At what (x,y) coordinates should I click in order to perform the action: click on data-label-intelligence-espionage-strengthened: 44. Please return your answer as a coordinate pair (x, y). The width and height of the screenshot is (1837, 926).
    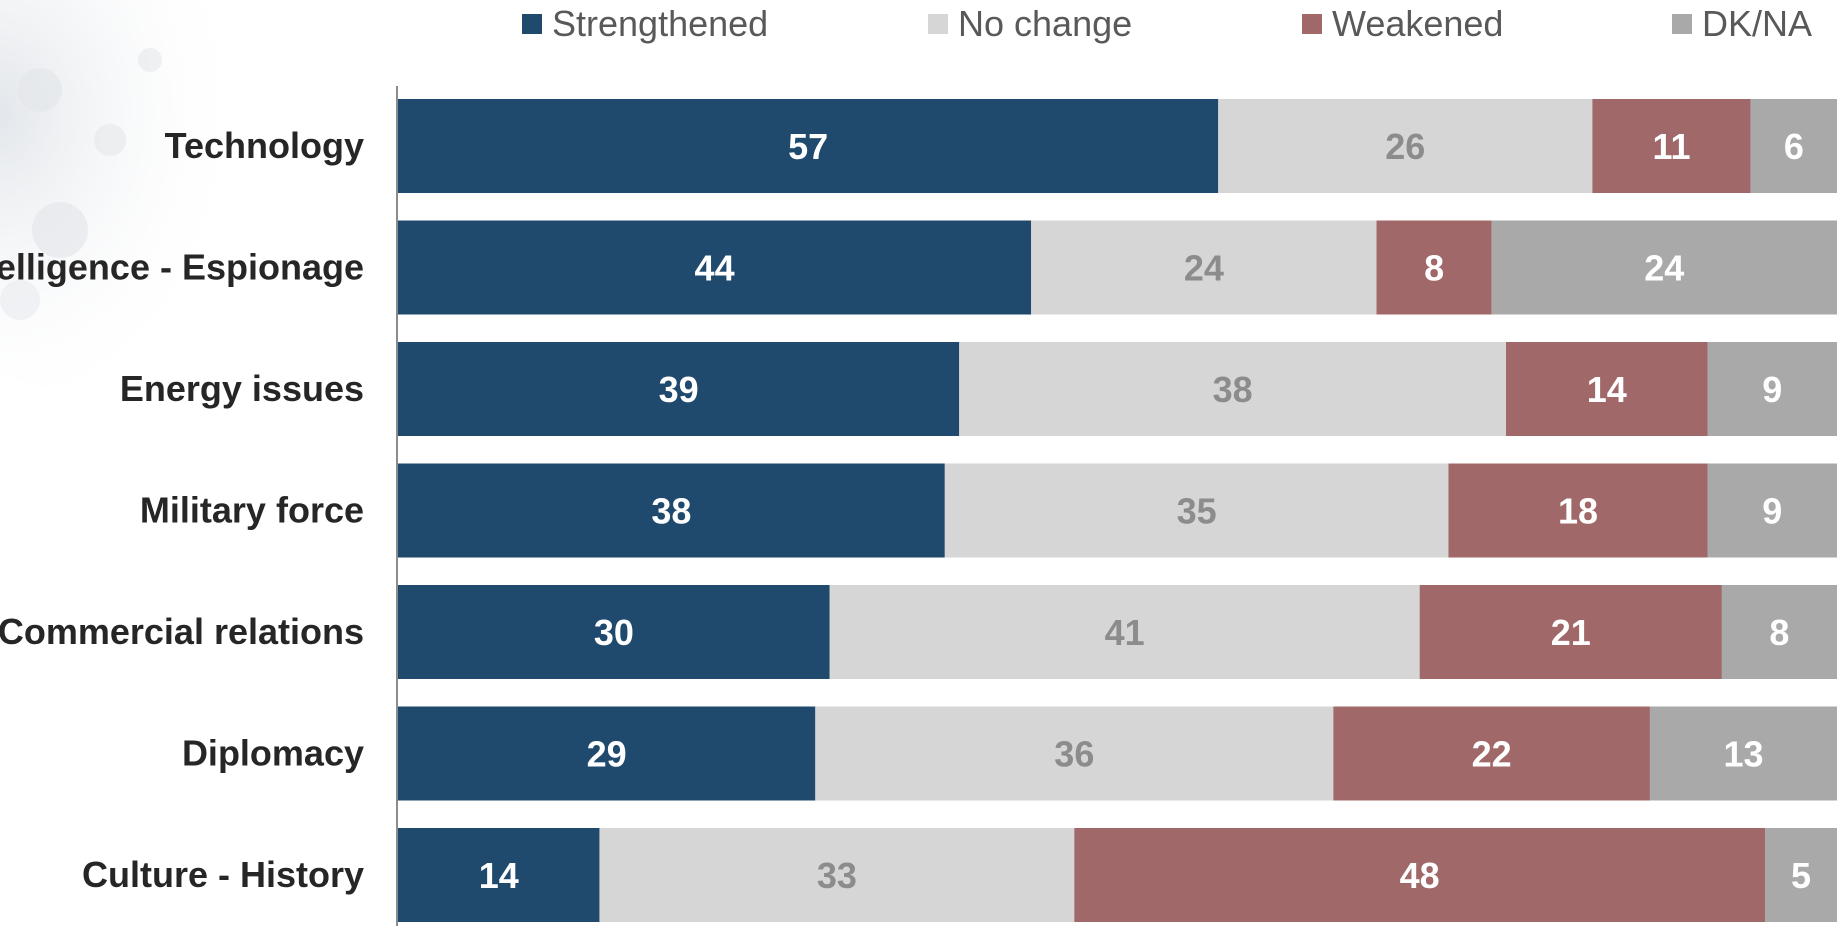
    Looking at the image, I should click on (715, 268).